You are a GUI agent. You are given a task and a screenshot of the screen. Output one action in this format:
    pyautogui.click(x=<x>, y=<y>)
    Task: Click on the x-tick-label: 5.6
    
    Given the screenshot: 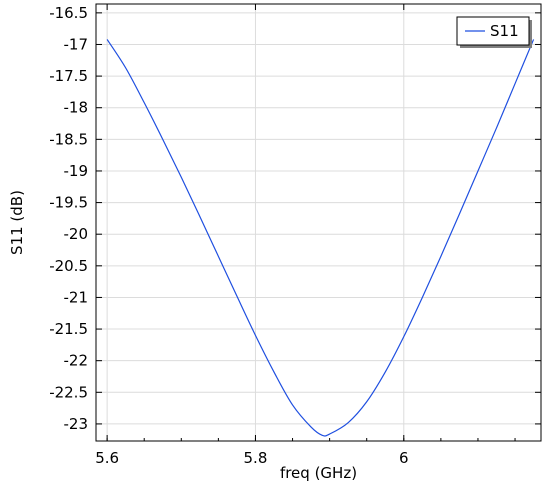 What is the action you would take?
    pyautogui.click(x=107, y=458)
    